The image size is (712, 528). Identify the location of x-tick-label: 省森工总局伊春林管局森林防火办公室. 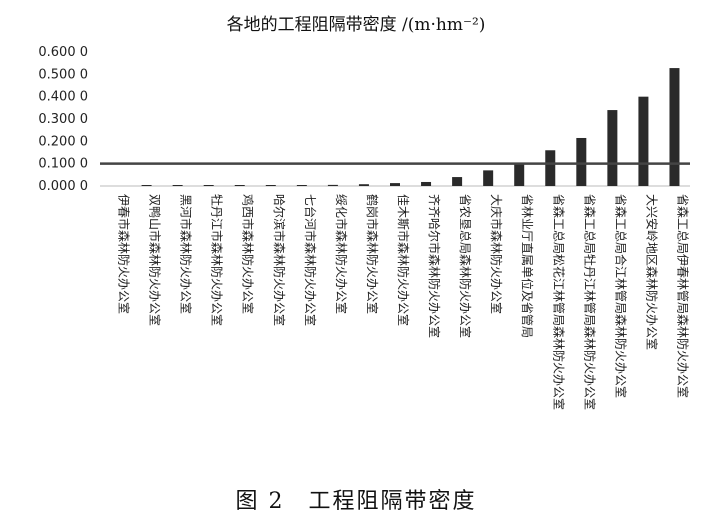
(682, 296).